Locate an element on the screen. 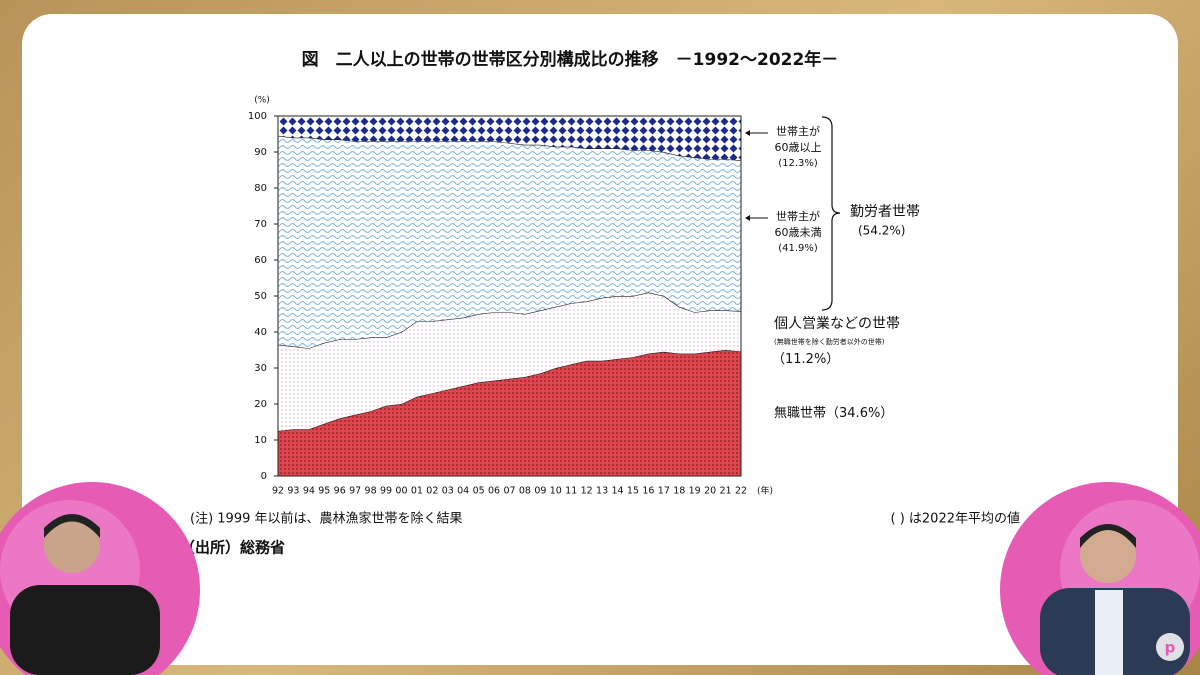 Image resolution: width=1200 pixels, height=675 pixels. series-label: 個人営業などの世帯 is located at coordinates (837, 324).